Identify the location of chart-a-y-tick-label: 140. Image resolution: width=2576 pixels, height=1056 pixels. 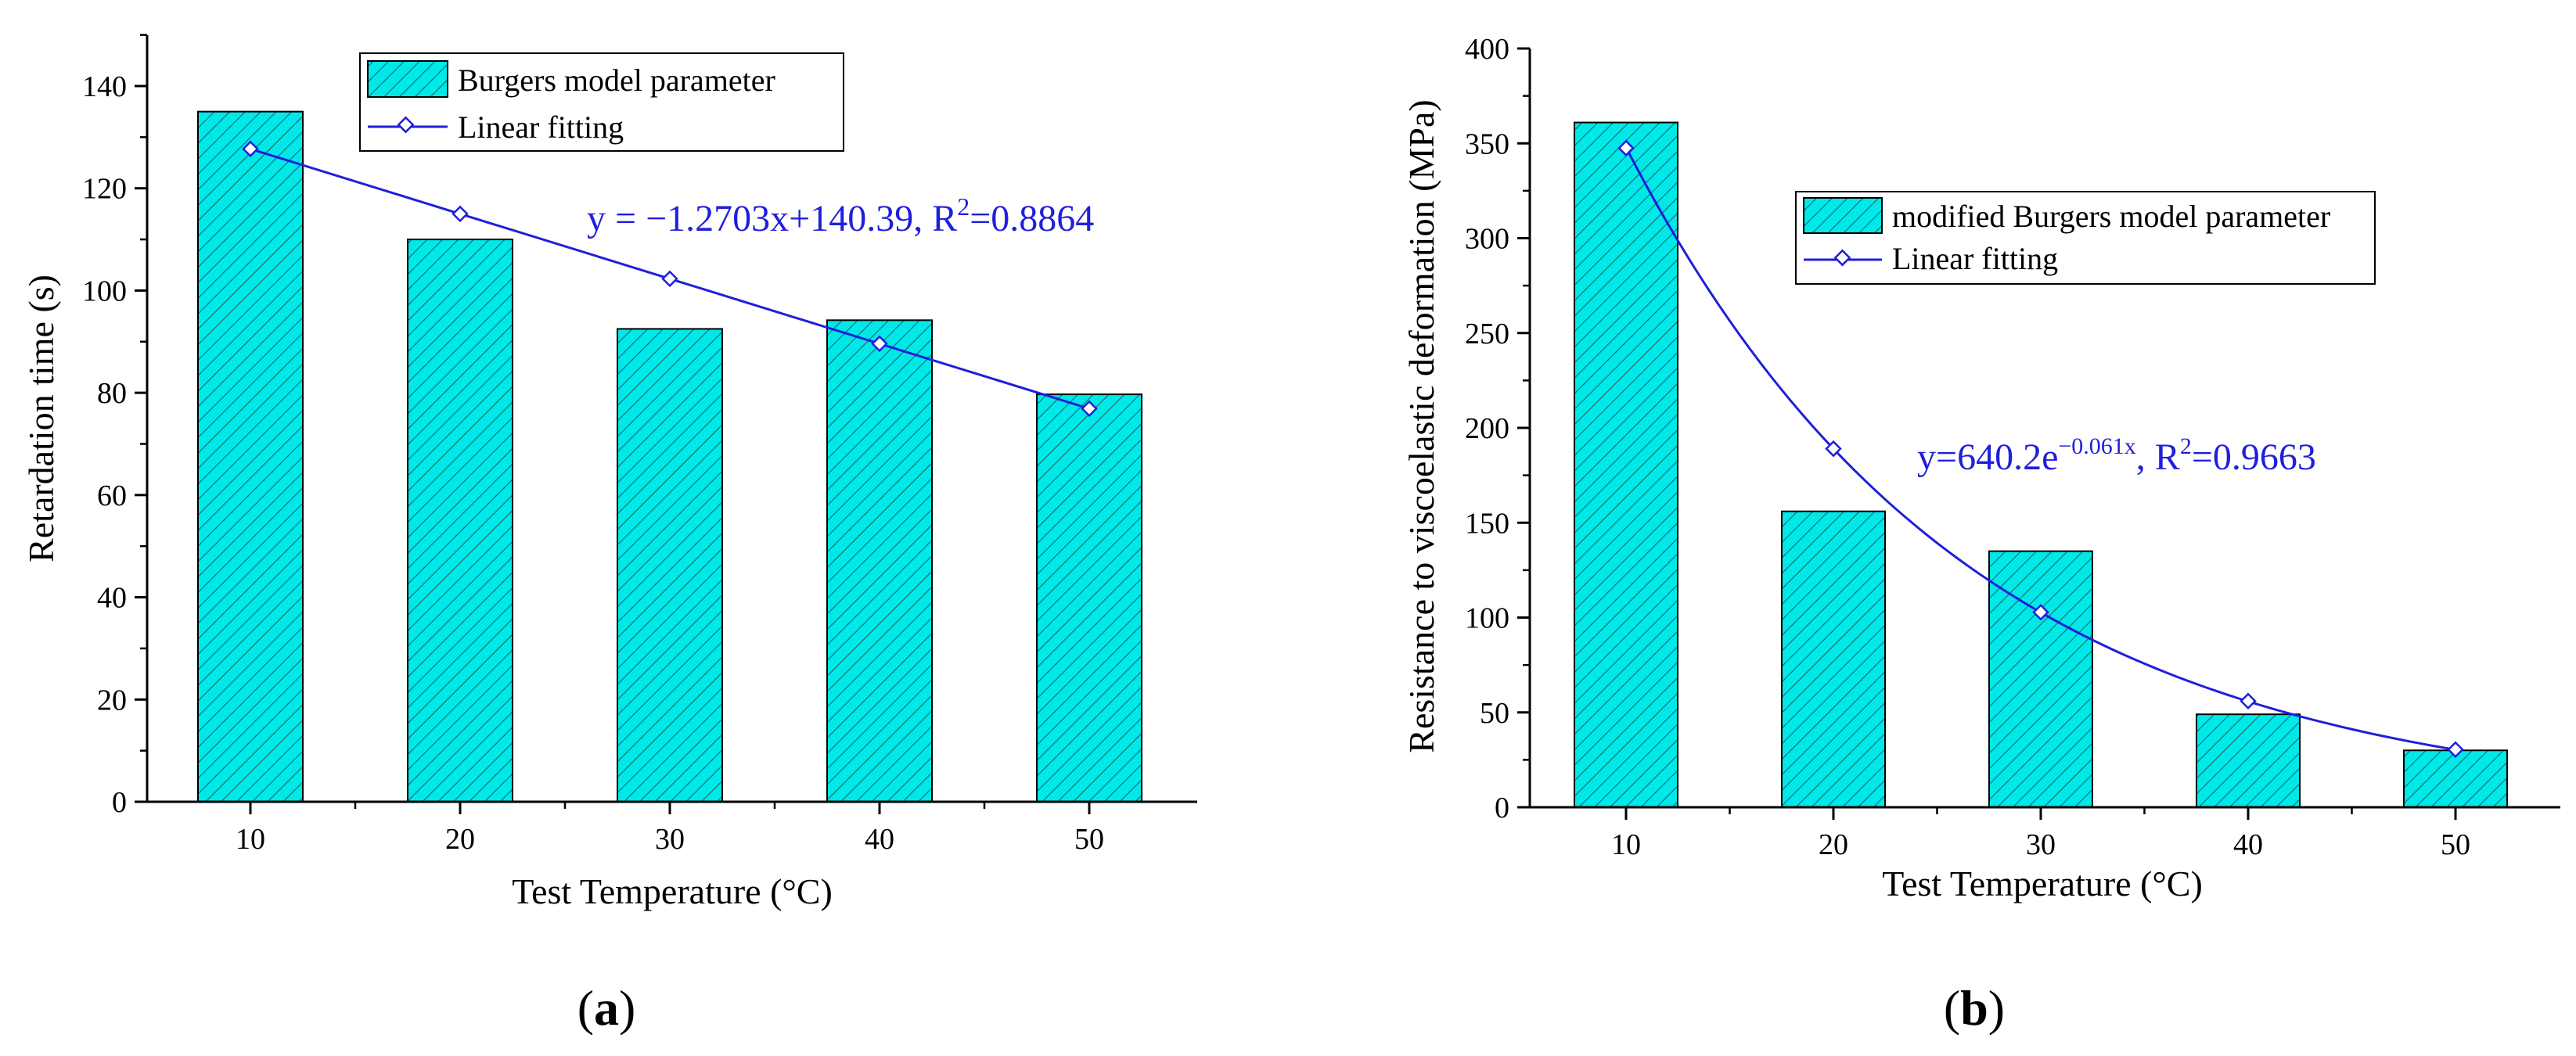
(105, 86).